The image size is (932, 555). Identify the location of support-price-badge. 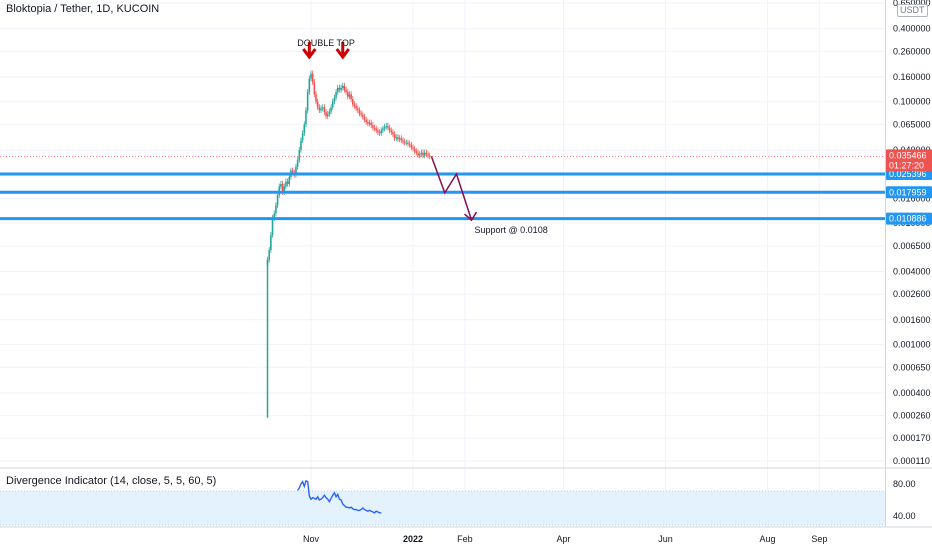
(909, 218).